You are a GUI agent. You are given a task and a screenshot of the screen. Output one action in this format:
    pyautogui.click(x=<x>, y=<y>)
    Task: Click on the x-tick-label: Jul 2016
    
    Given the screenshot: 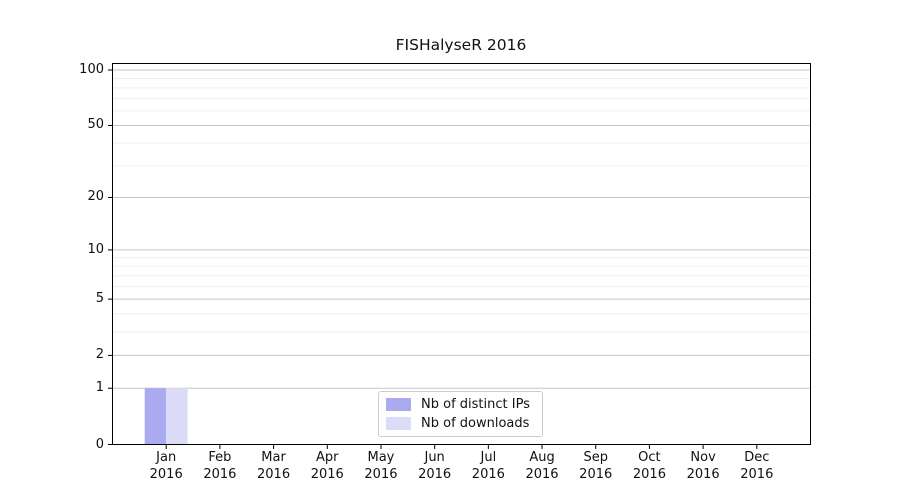 What is the action you would take?
    pyautogui.click(x=488, y=466)
    